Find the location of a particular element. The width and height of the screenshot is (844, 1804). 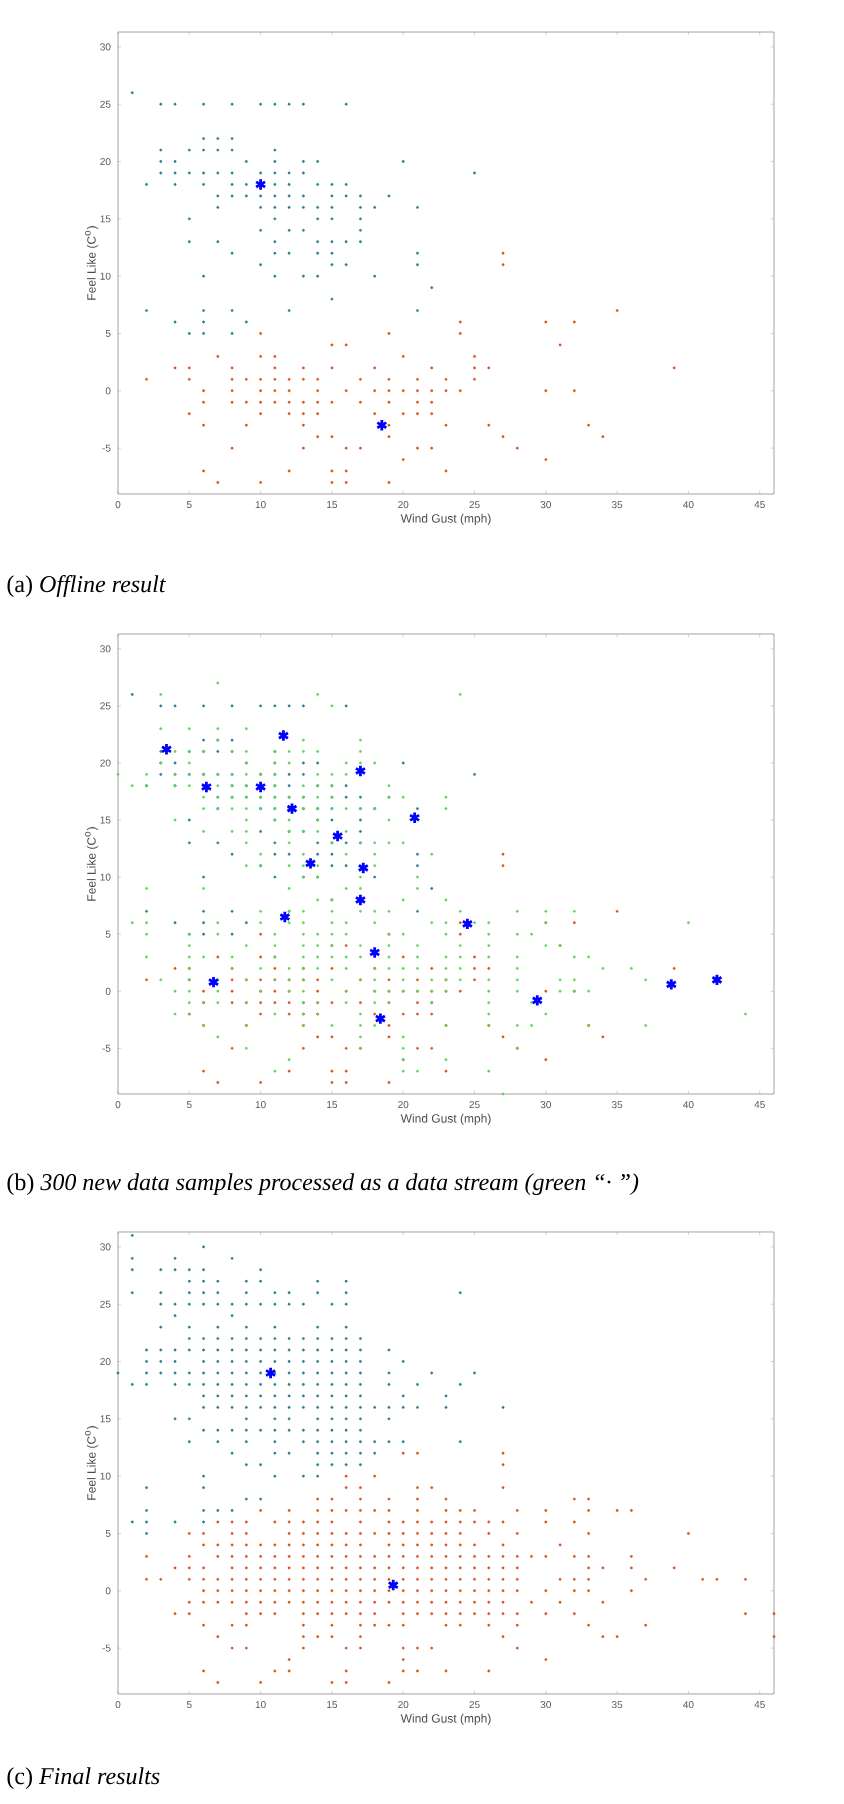

text: (c) Final results is located at coordinates (83, 1778).